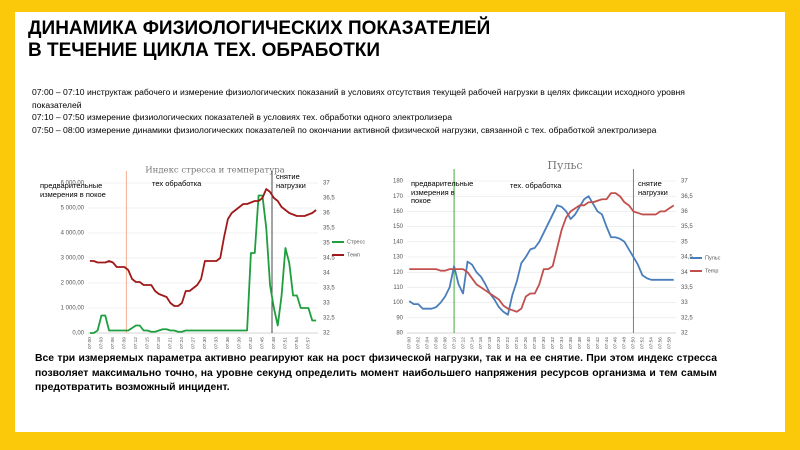 The width and height of the screenshot is (800, 450). Describe the element at coordinates (398, 258) in the screenshot. I see `y-tick-label: 130` at that location.